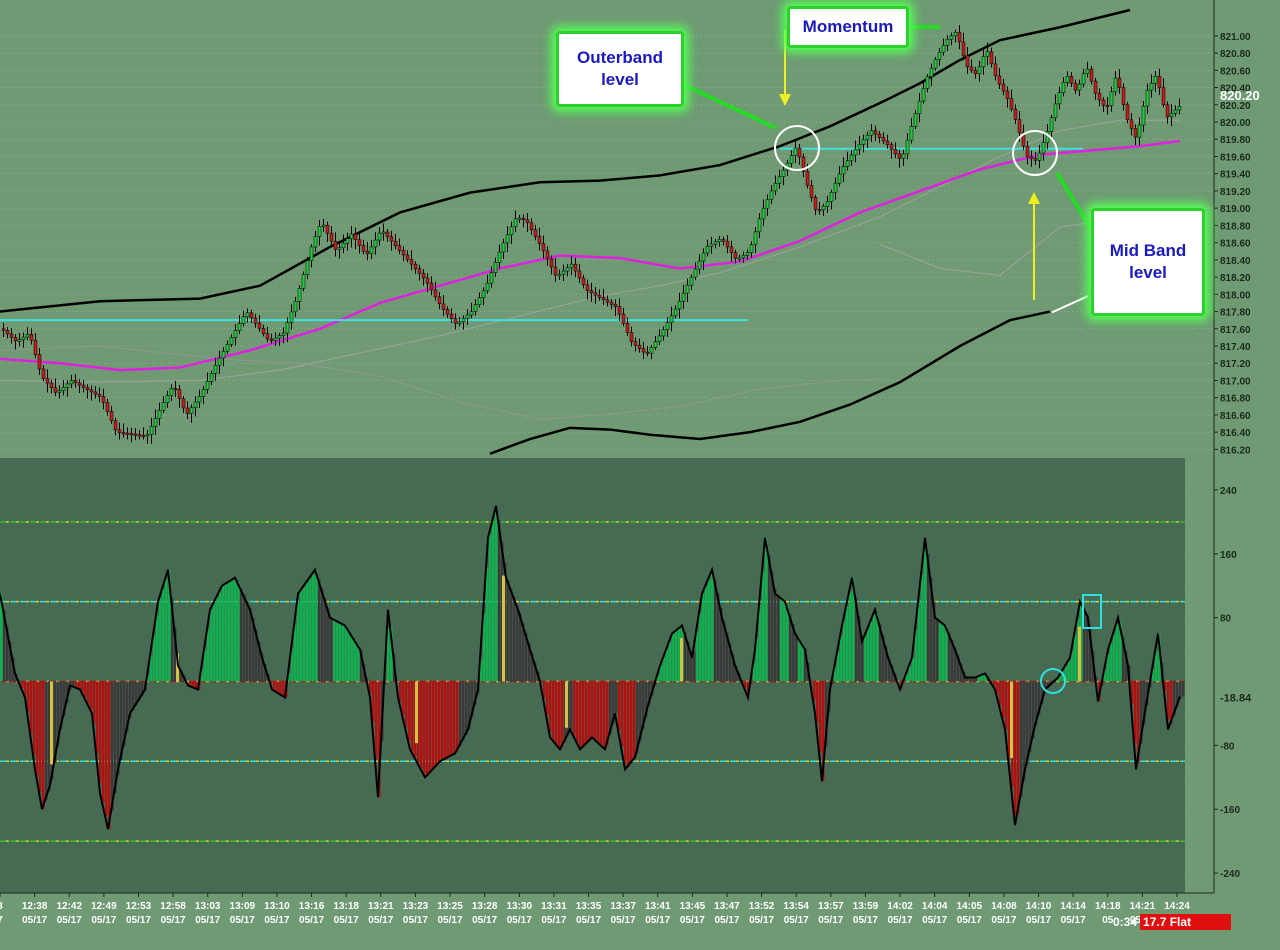  I want to click on time-tick-label: 13:37, so click(623, 906).